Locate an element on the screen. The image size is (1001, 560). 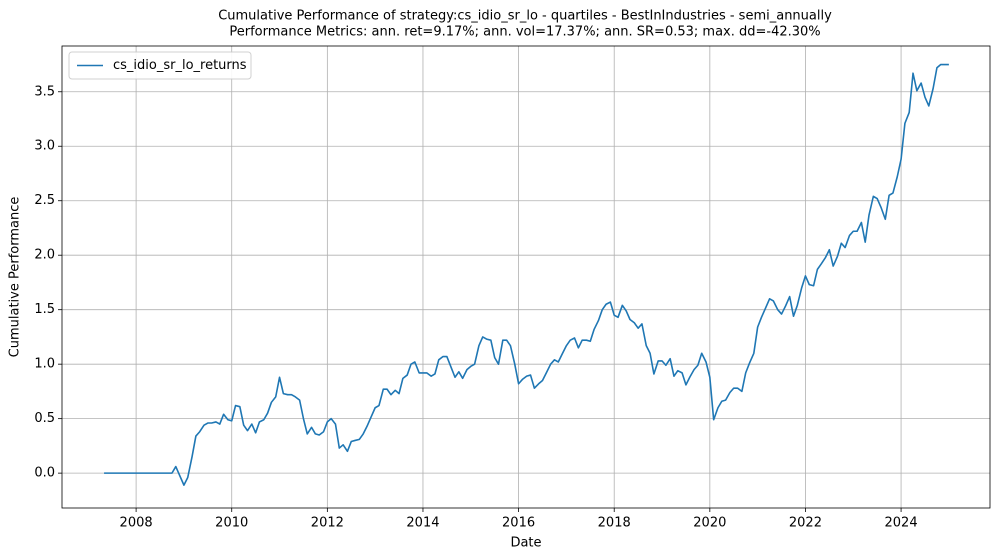
x-tick-label: 2022 is located at coordinates (805, 523).